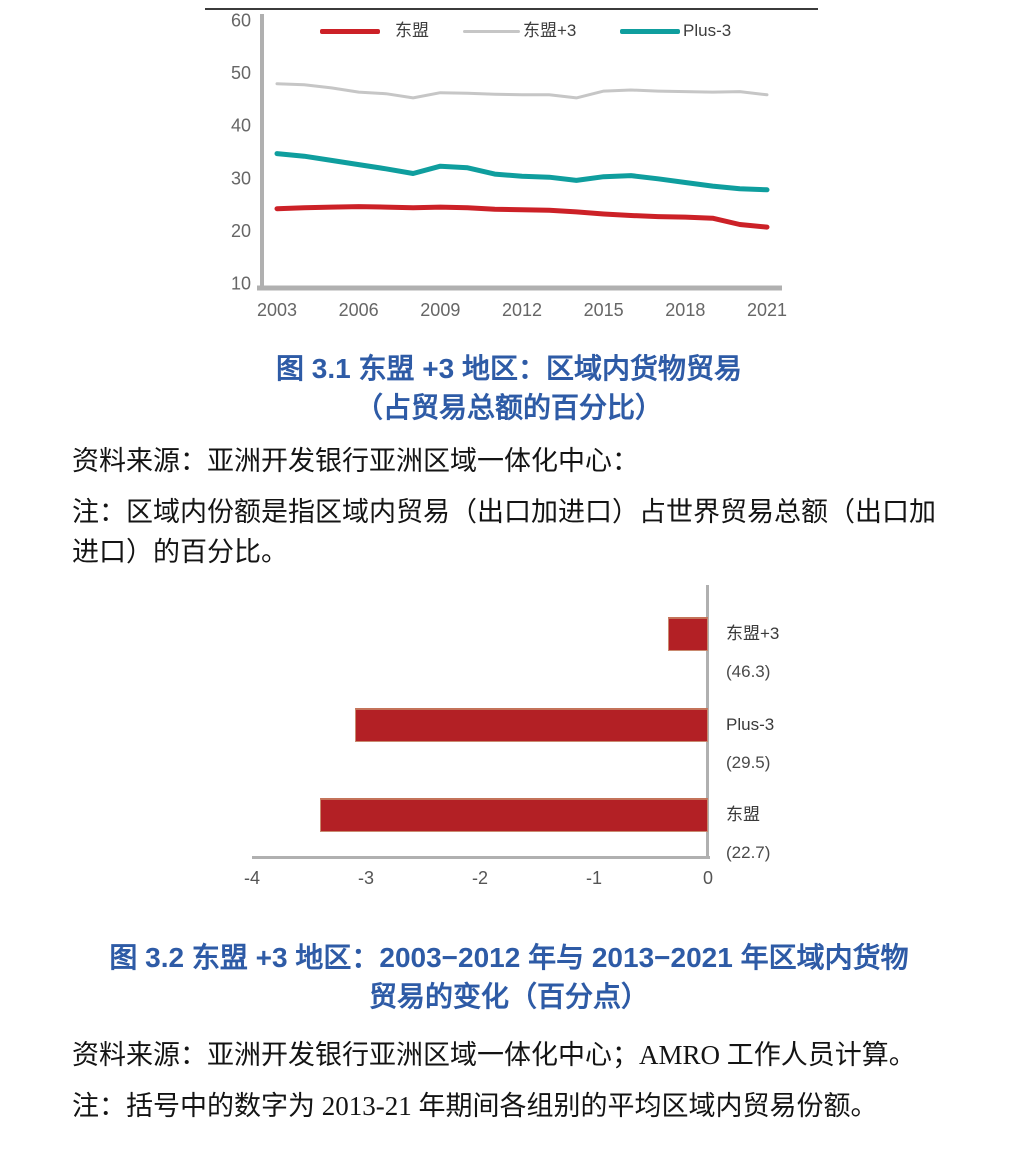  Describe the element at coordinates (277, 310) in the screenshot. I see `x-axis-tick-label: 2003` at that location.